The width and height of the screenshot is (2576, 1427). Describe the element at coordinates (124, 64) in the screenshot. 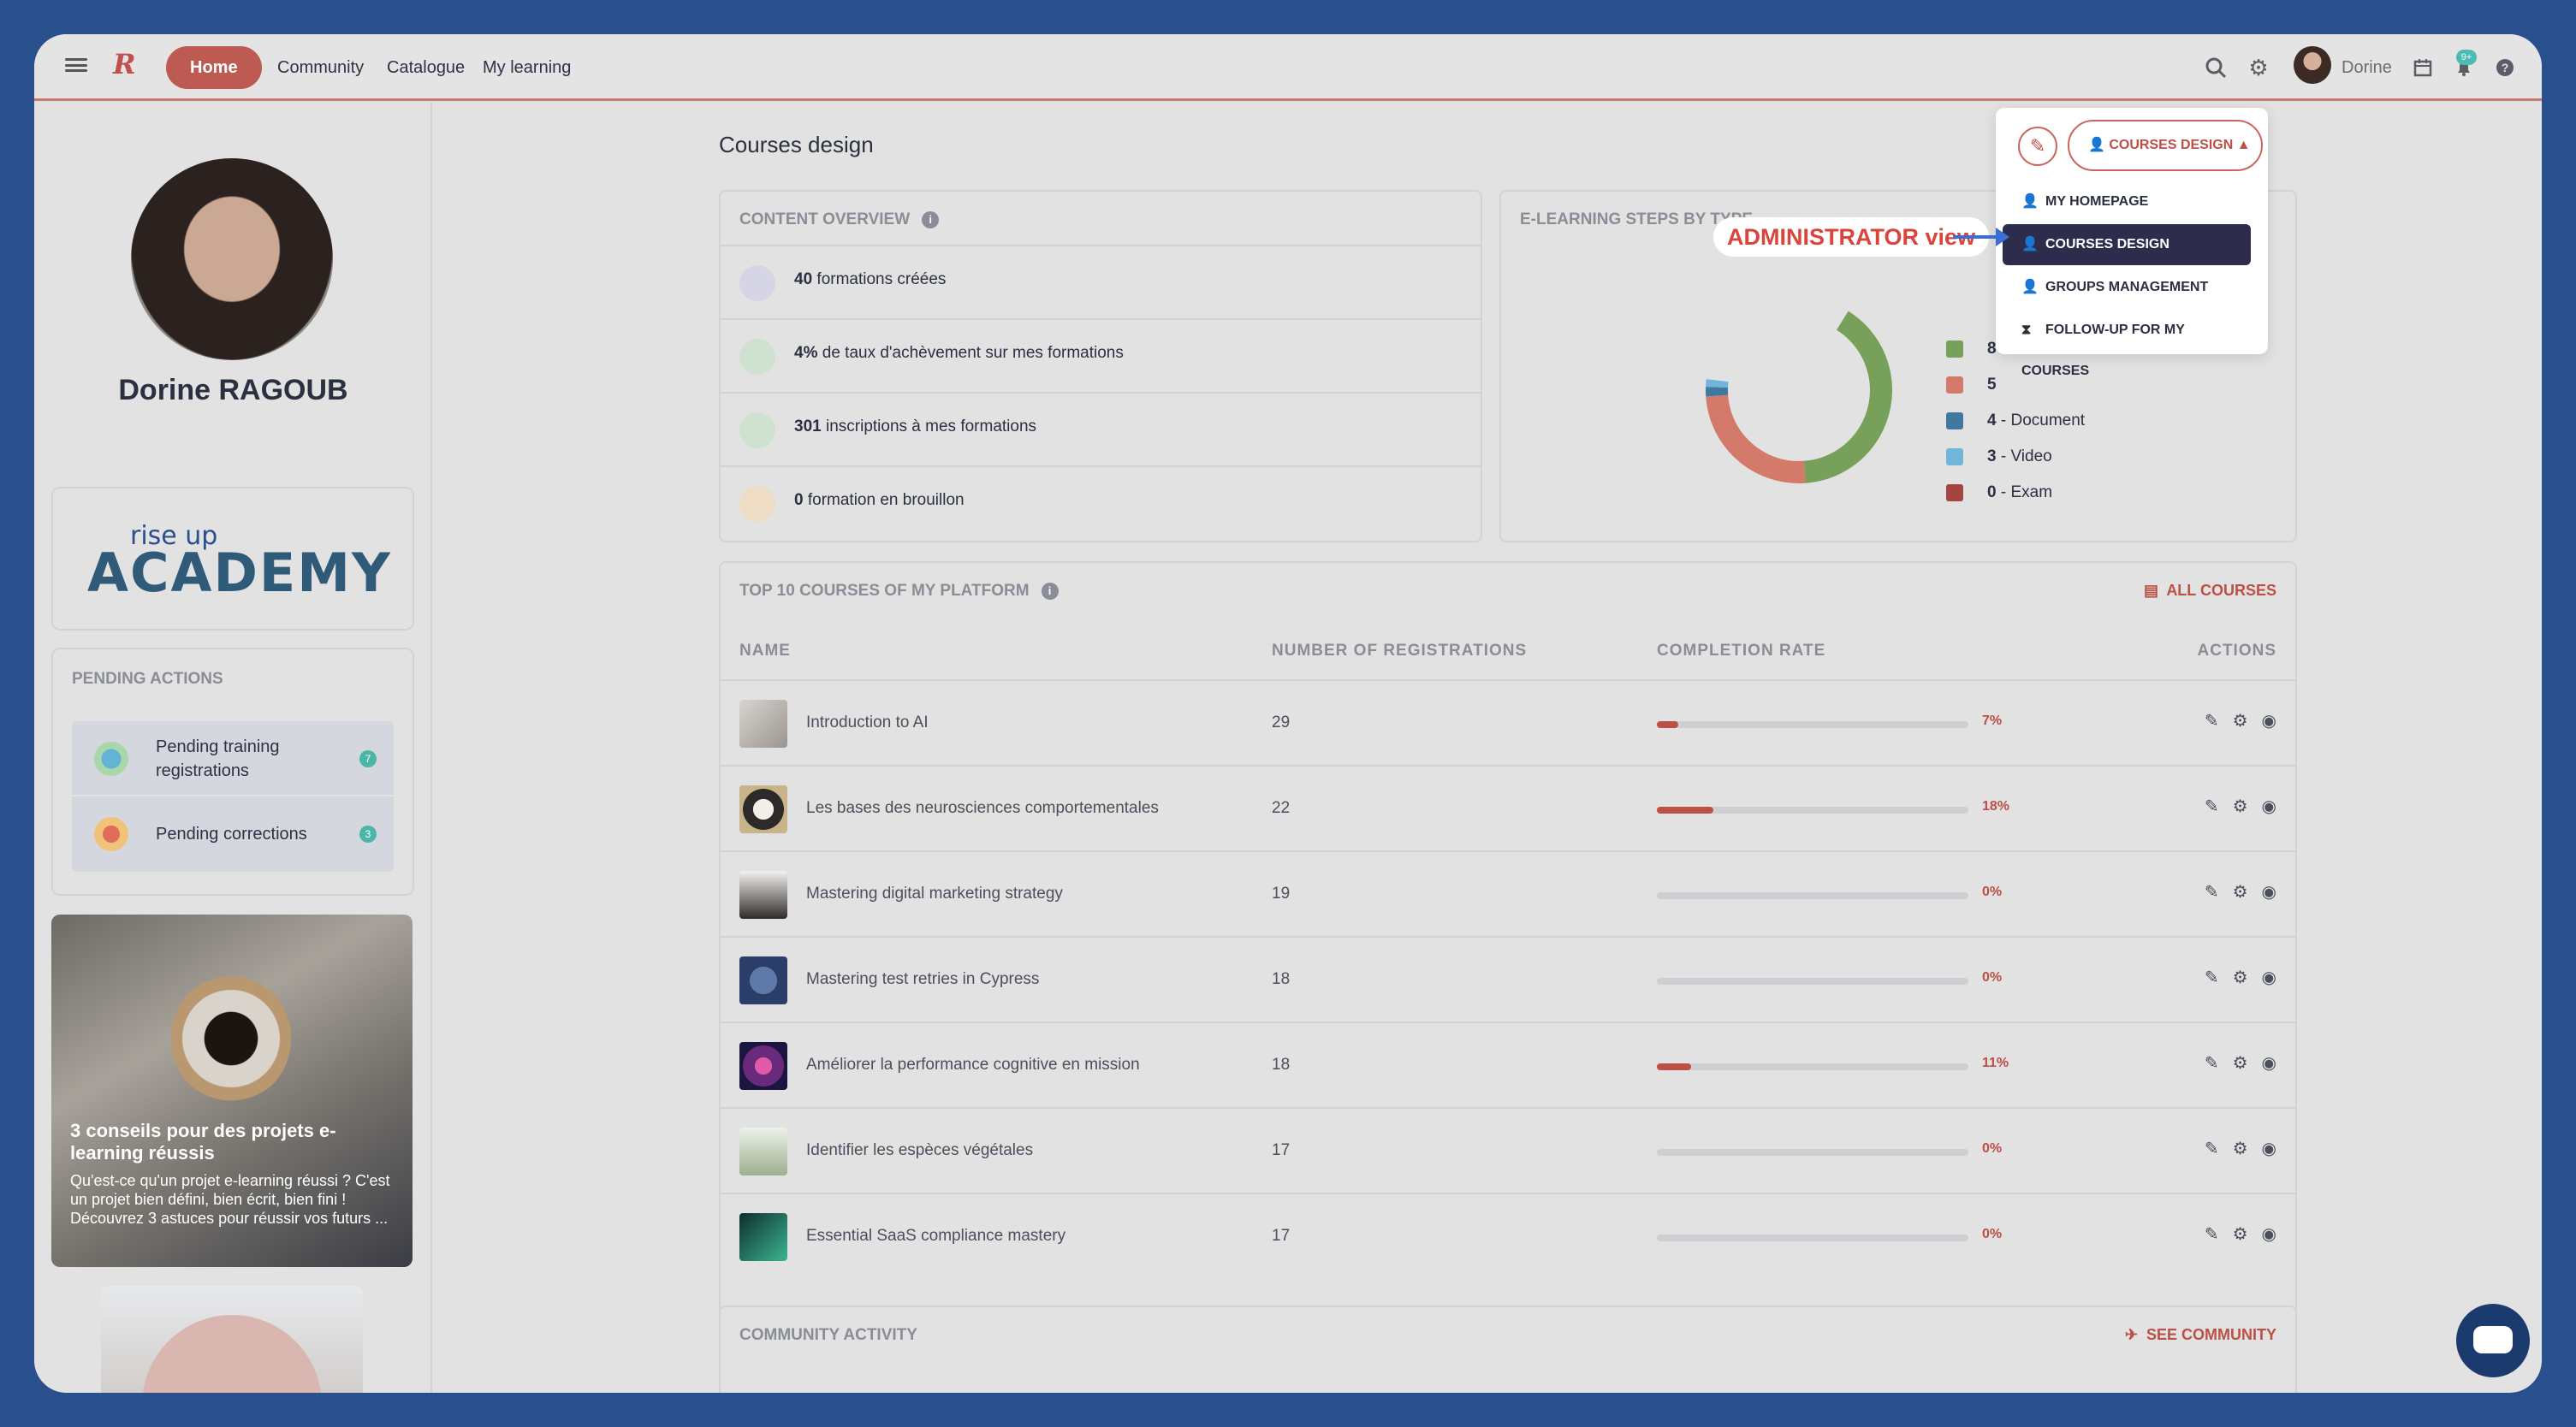

I see `app-logo: R` at that location.